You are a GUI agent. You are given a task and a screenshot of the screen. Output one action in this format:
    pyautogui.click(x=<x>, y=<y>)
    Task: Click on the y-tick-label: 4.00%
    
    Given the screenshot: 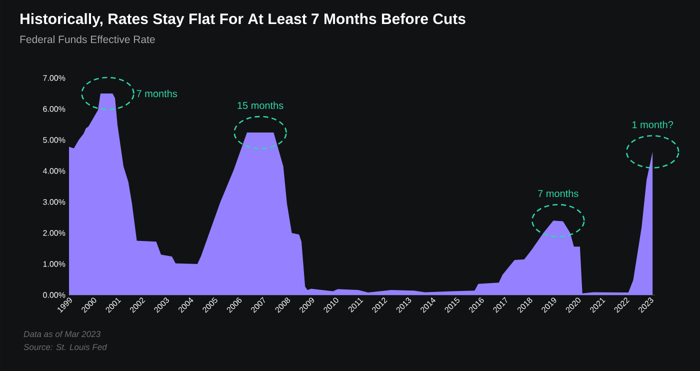 What is the action you would take?
    pyautogui.click(x=54, y=171)
    